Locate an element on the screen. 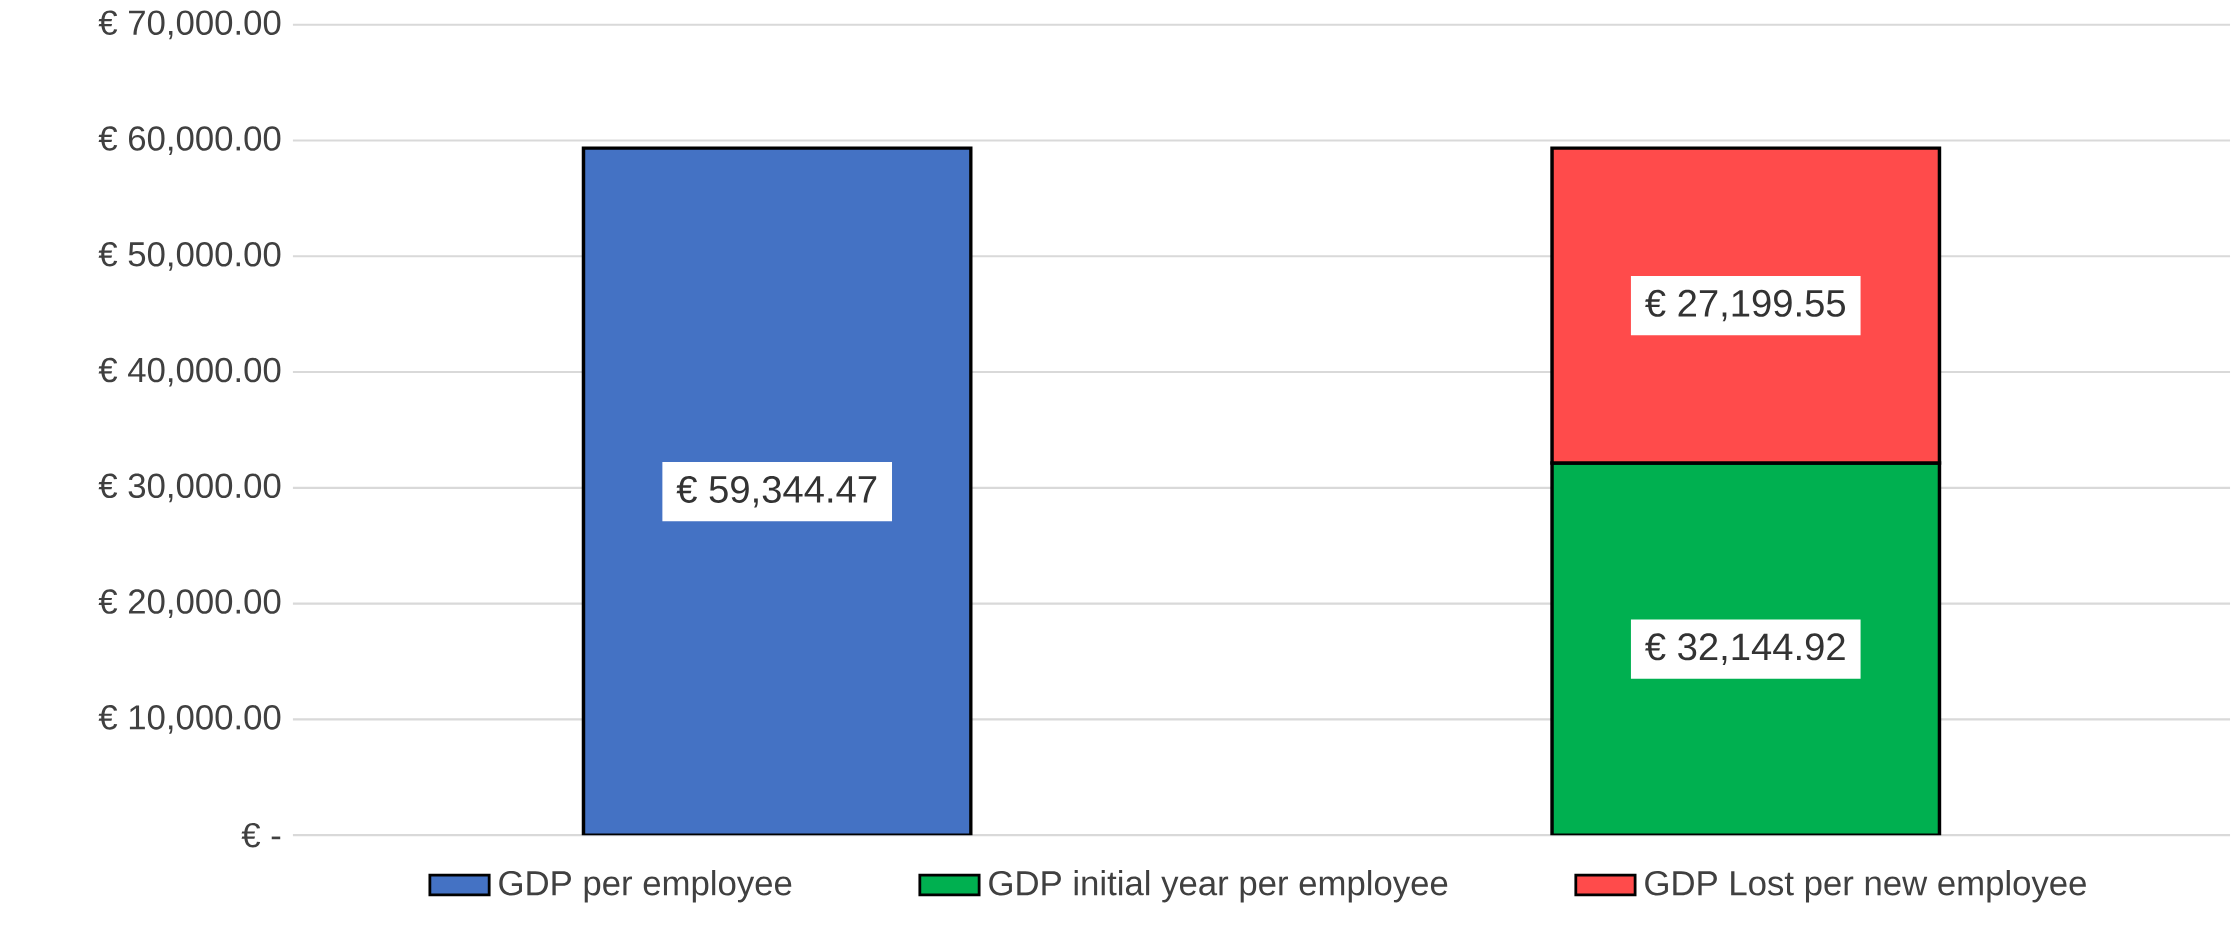 The height and width of the screenshot is (929, 2233). data-label: € 32,144.92 is located at coordinates (1745, 649).